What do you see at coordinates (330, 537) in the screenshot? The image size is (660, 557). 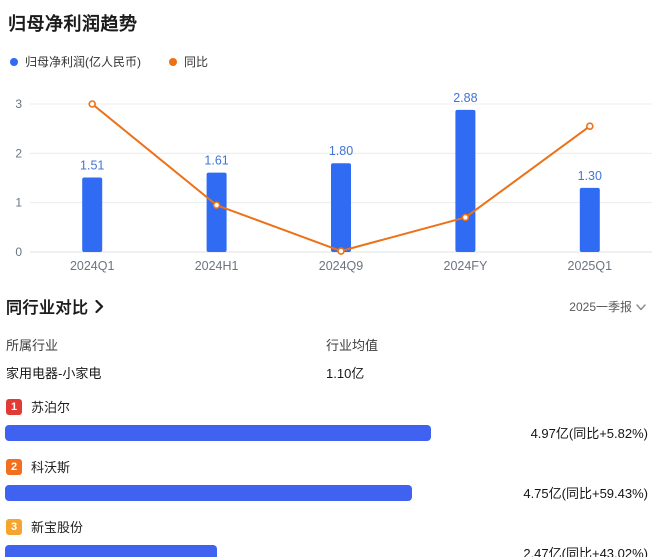 I see `rank-row: 3 新宝股份 2.47亿(同比+43.02%)` at bounding box center [330, 537].